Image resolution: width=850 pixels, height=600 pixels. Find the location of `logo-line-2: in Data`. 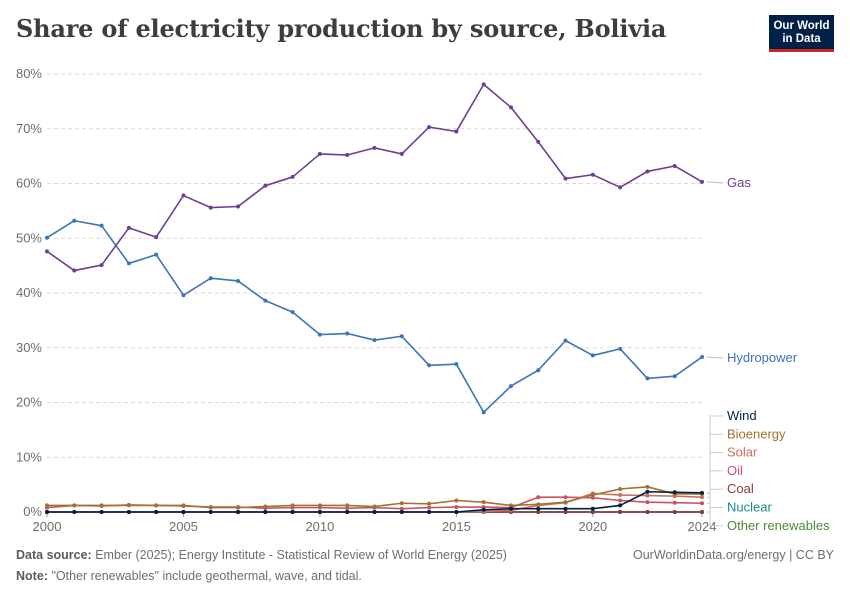

logo-line-2: in Data is located at coordinates (801, 39).